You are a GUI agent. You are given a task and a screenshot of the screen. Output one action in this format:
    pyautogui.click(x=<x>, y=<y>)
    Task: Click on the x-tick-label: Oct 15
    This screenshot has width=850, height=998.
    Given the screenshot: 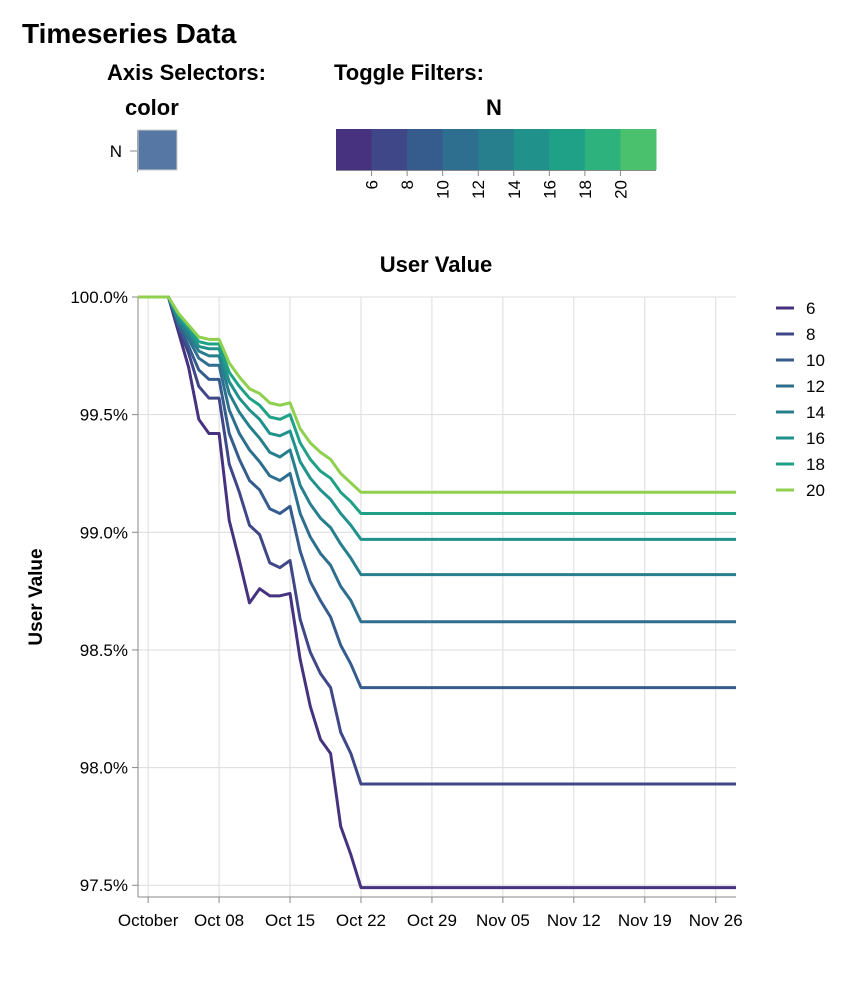 What is the action you would take?
    pyautogui.click(x=290, y=920)
    